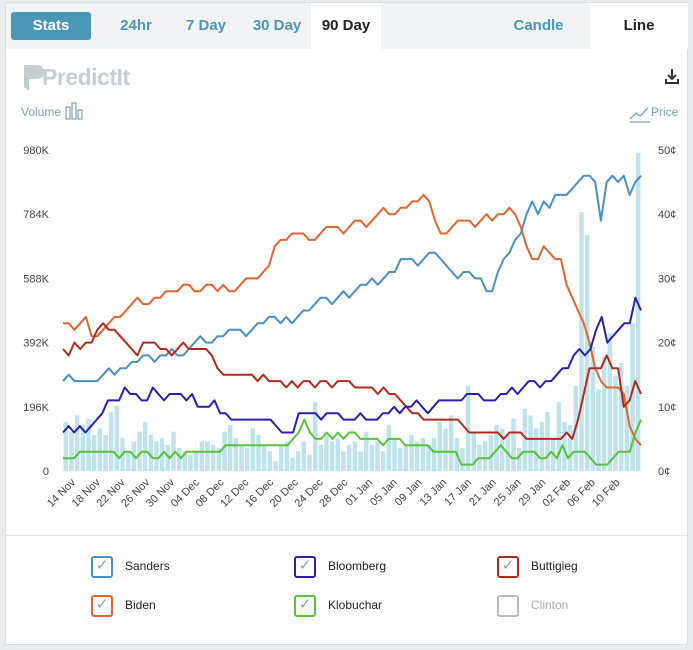  I want to click on y-right-tick-label: 30¢, so click(667, 279).